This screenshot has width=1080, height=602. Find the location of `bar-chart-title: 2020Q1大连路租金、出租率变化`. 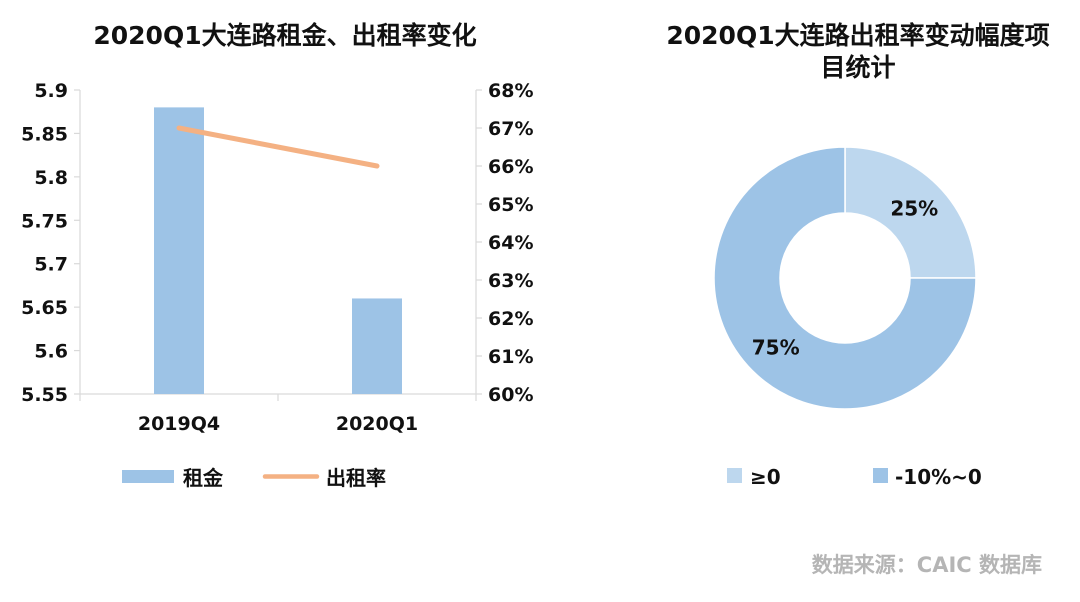

bar-chart-title: 2020Q1大连路租金、出租率变化 is located at coordinates (284, 35).